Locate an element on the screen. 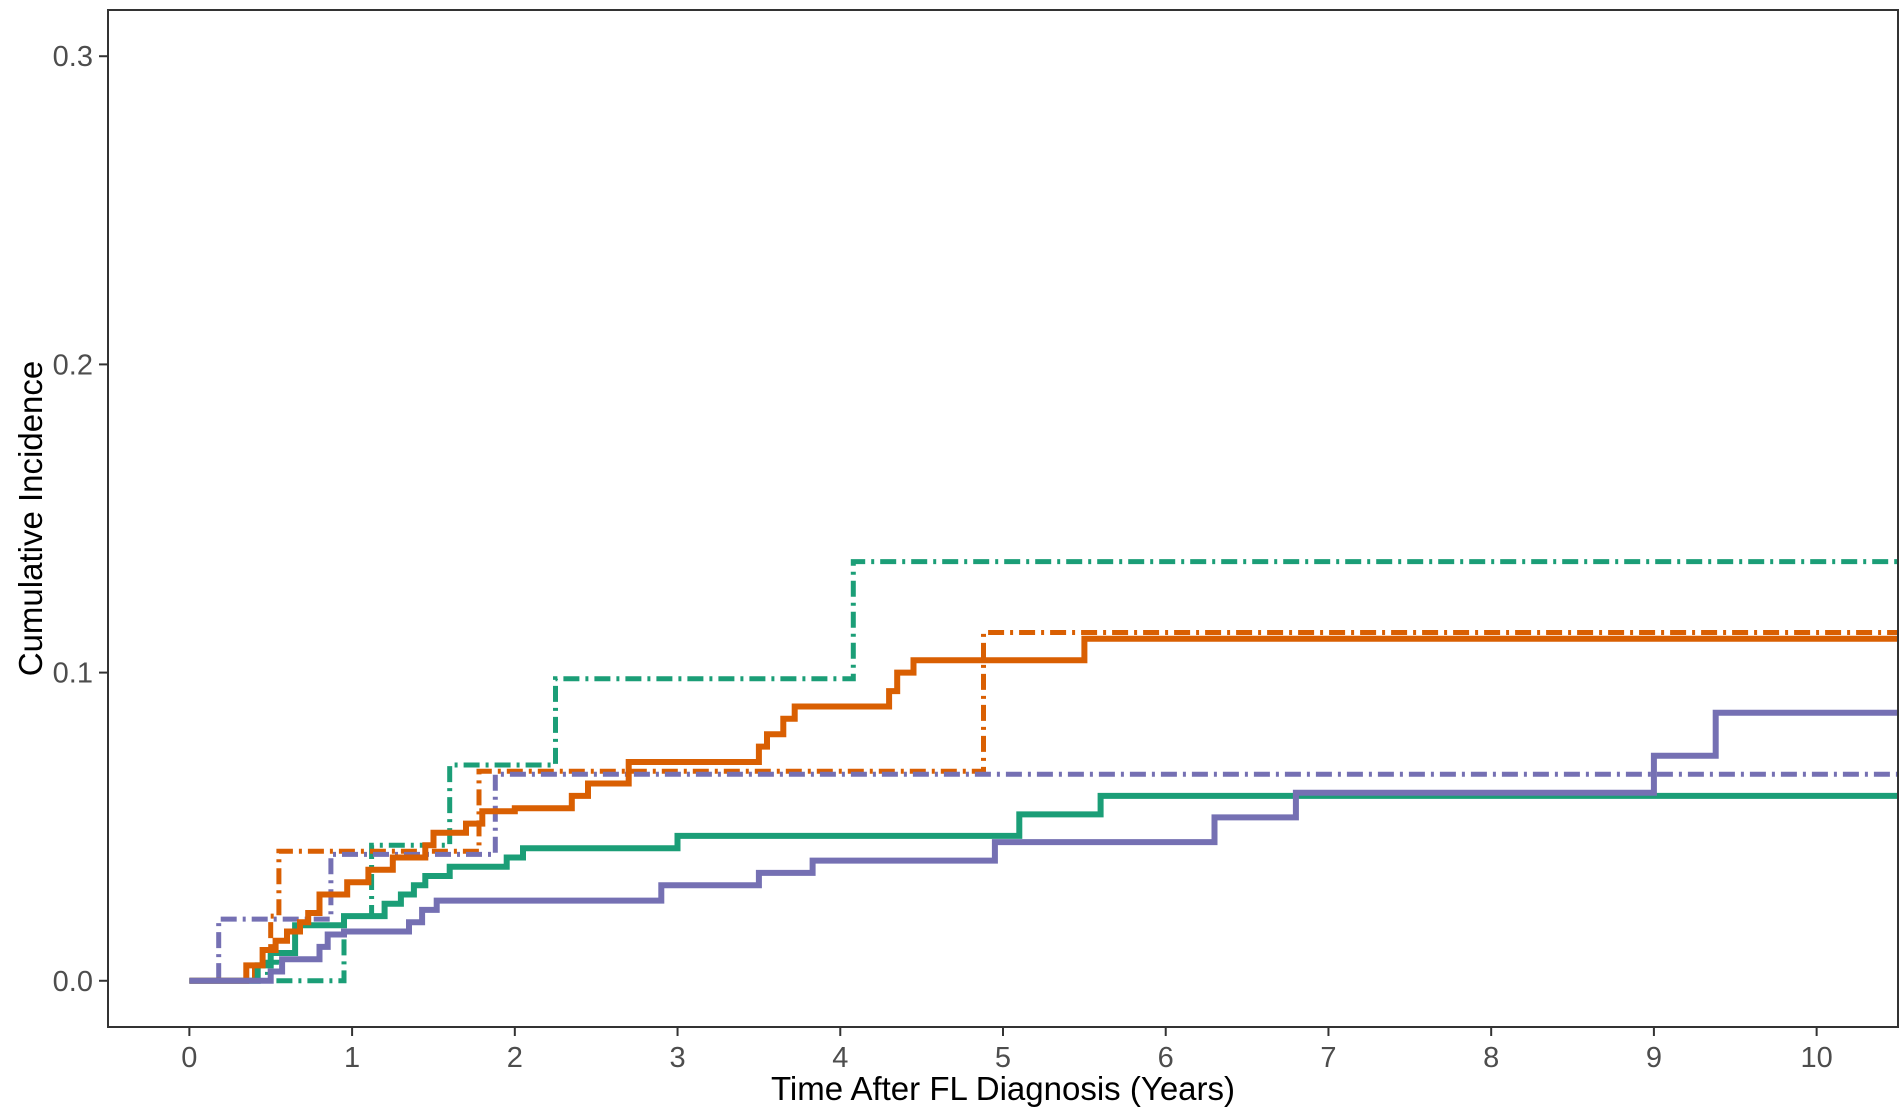 The height and width of the screenshot is (1120, 1903). y-axis-title: Cumulative Incidence is located at coordinates (30, 519).